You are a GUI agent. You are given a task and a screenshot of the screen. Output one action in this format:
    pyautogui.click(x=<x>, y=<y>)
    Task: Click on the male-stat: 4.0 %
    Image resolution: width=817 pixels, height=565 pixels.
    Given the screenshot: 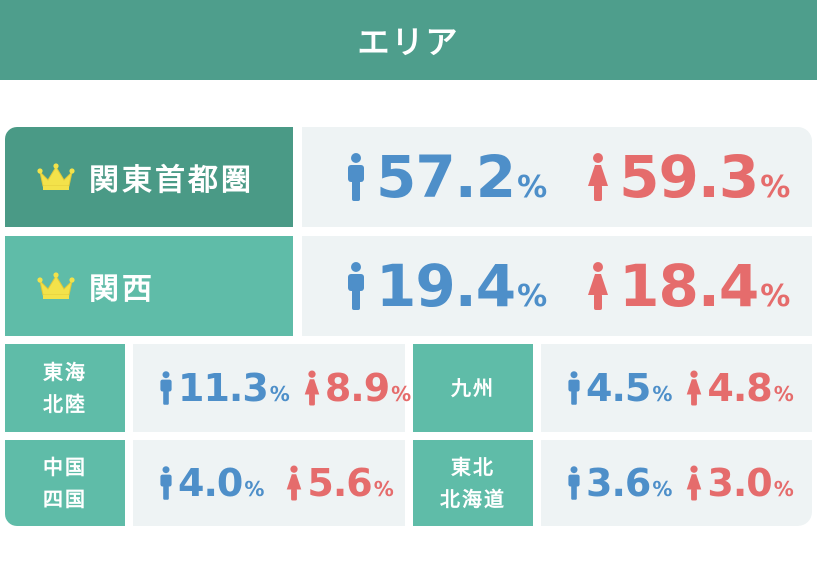 What is the action you would take?
    pyautogui.click(x=211, y=483)
    